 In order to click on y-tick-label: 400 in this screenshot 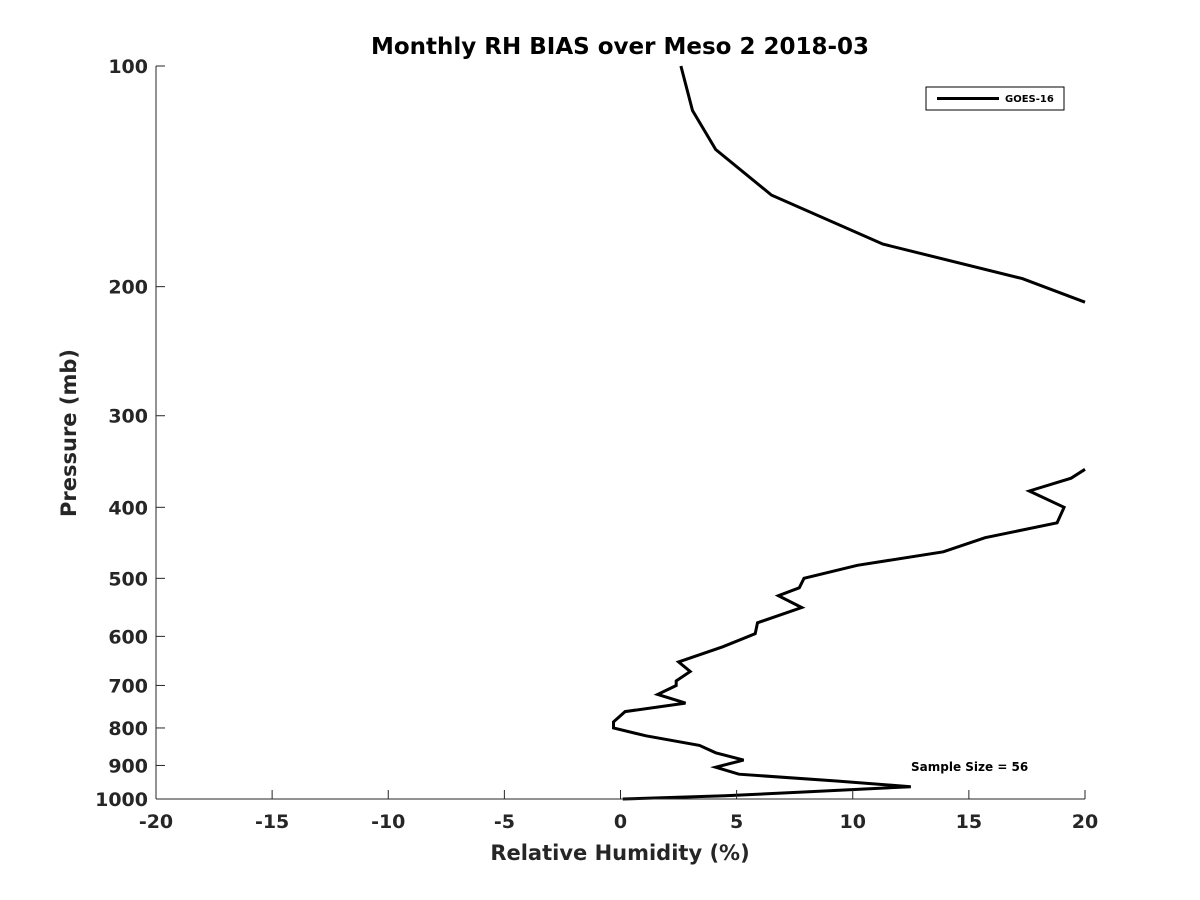, I will do `click(128, 508)`.